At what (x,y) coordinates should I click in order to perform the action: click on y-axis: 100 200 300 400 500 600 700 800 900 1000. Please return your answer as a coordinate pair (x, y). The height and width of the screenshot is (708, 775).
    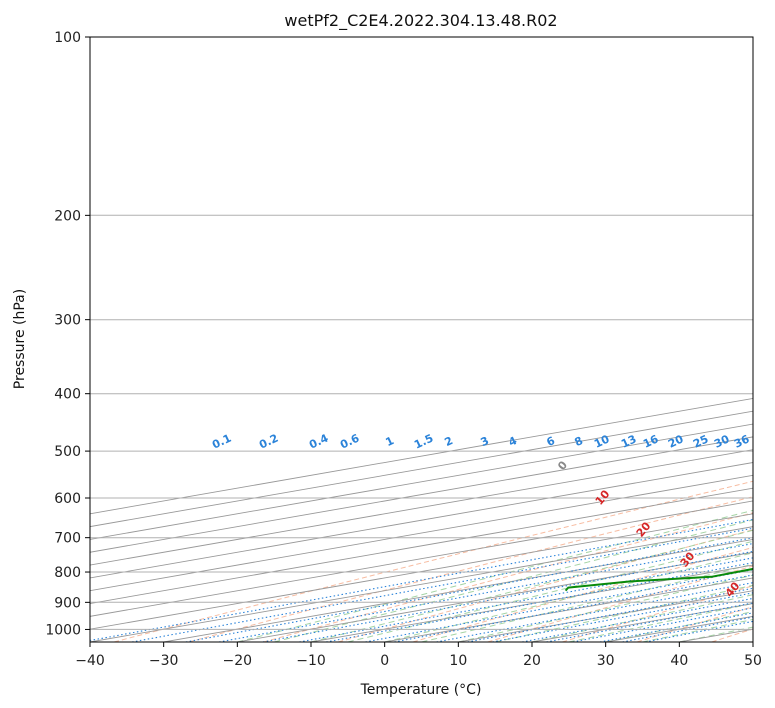
    Looking at the image, I should click on (67, 334).